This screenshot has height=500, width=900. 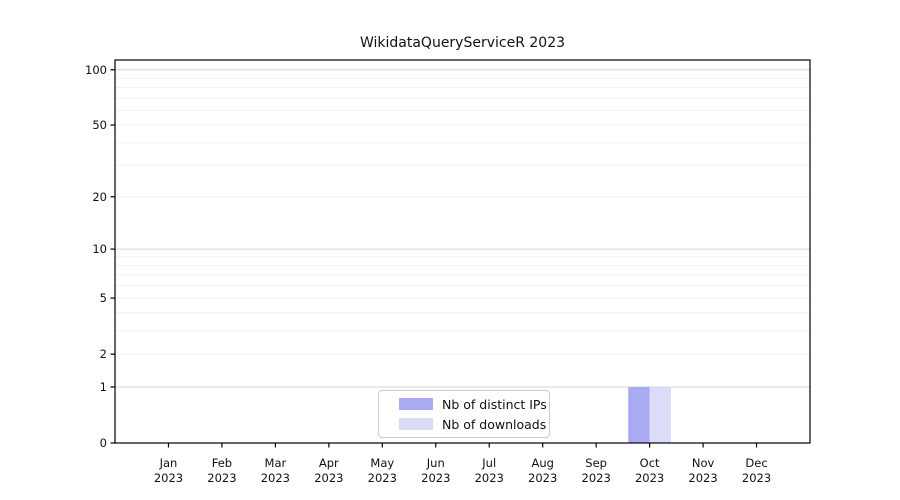 What do you see at coordinates (464, 414) in the screenshot?
I see `legend: Nb of distinct IPs Nb of downloads` at bounding box center [464, 414].